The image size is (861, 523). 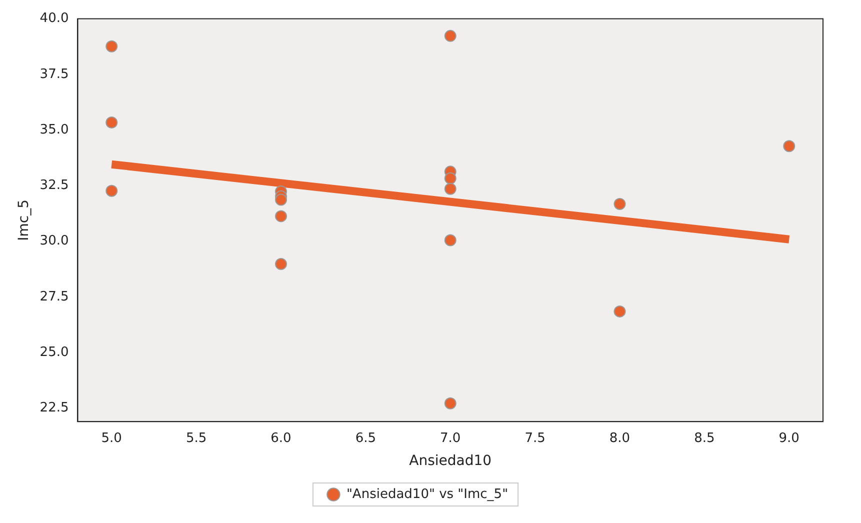 What do you see at coordinates (789, 438) in the screenshot?
I see `x-tick-label: 9.0` at bounding box center [789, 438].